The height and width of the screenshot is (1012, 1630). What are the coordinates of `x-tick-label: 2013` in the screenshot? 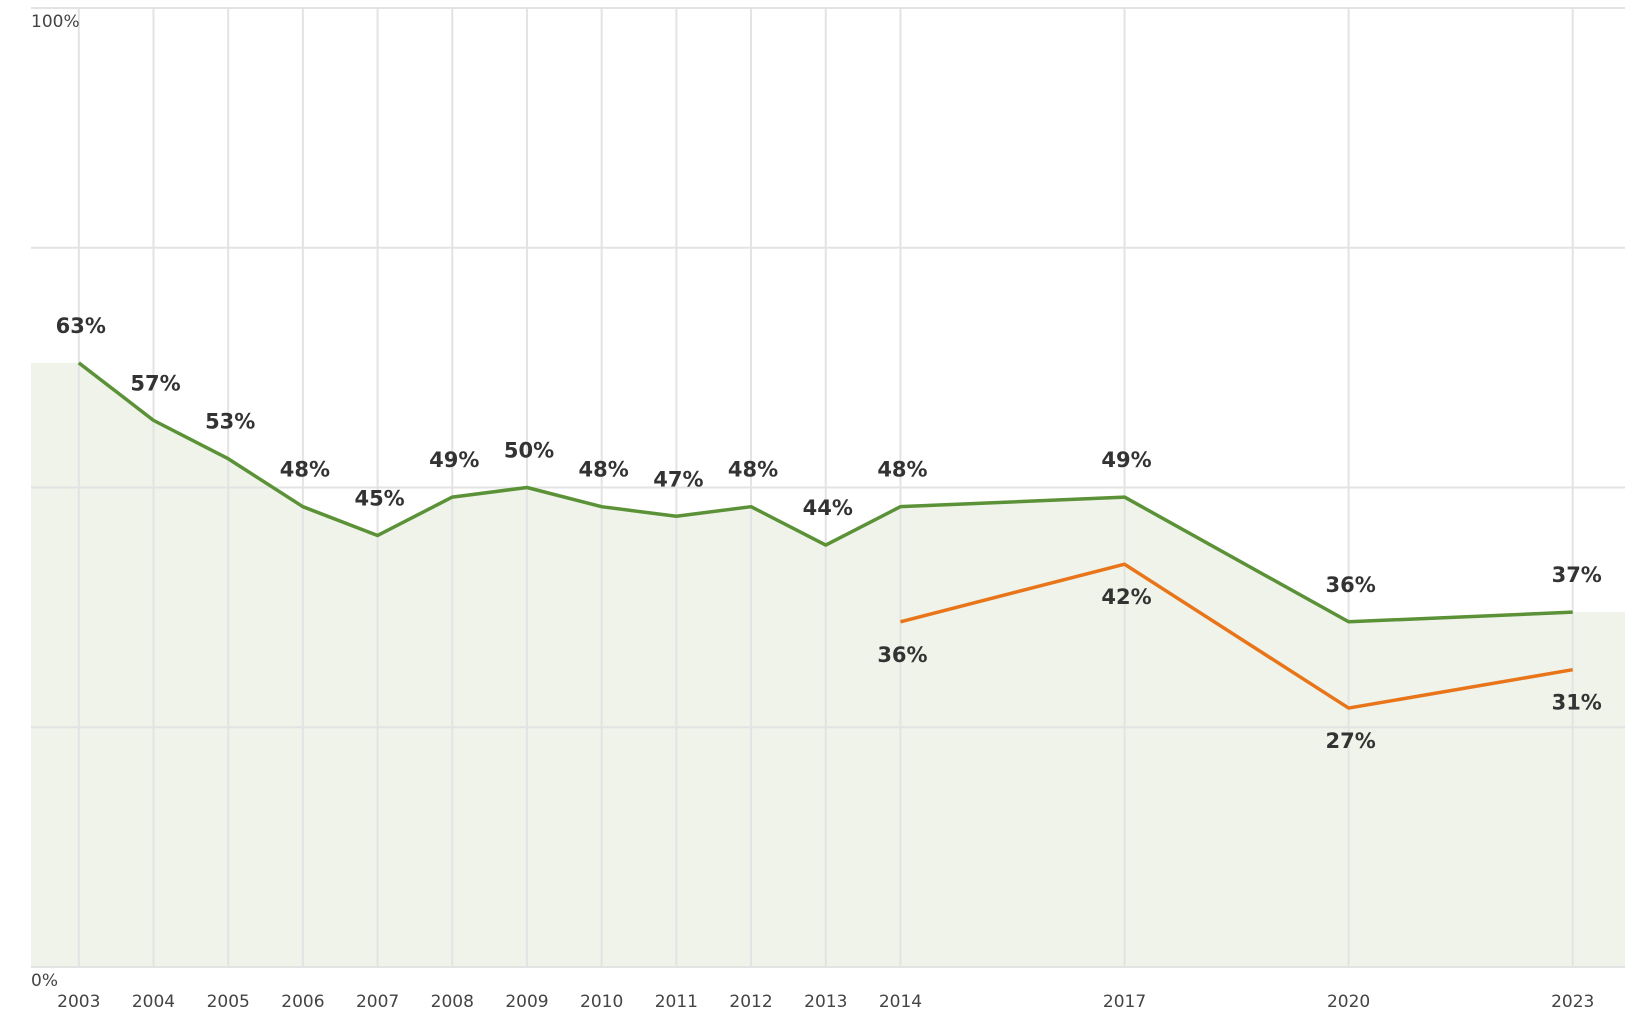 It's located at (825, 1002).